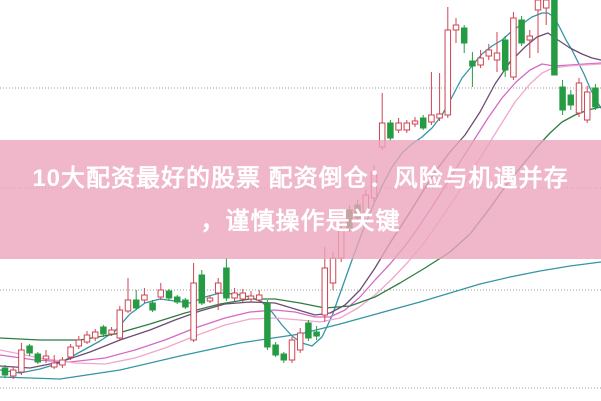  What do you see at coordinates (300, 221) in the screenshot?
I see `headline-line-2: ，谨慎操作是关键` at bounding box center [300, 221].